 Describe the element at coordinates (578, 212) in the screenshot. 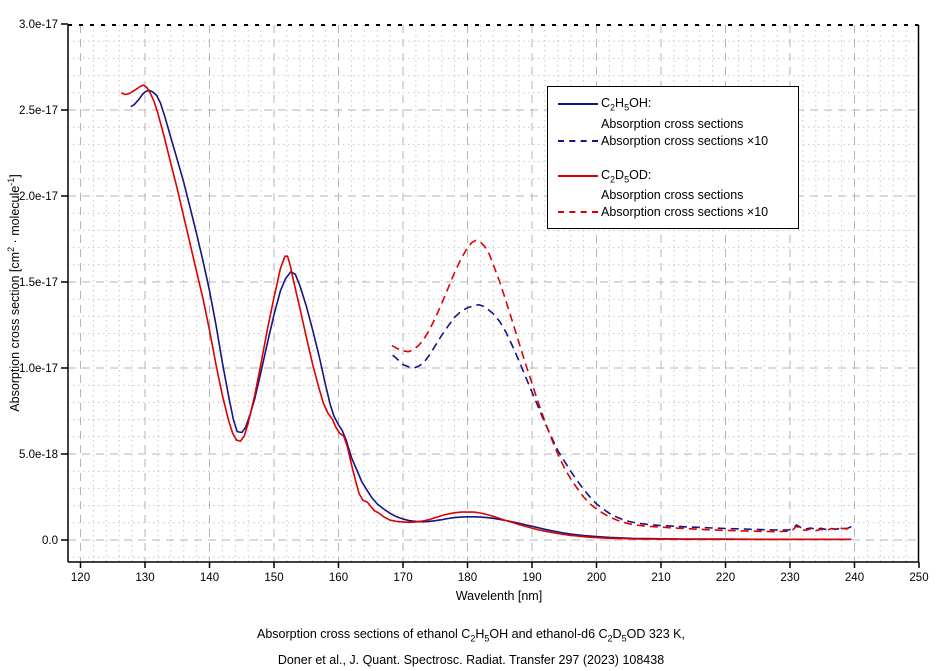

I see `legend-line-c2d5od-dashed` at that location.